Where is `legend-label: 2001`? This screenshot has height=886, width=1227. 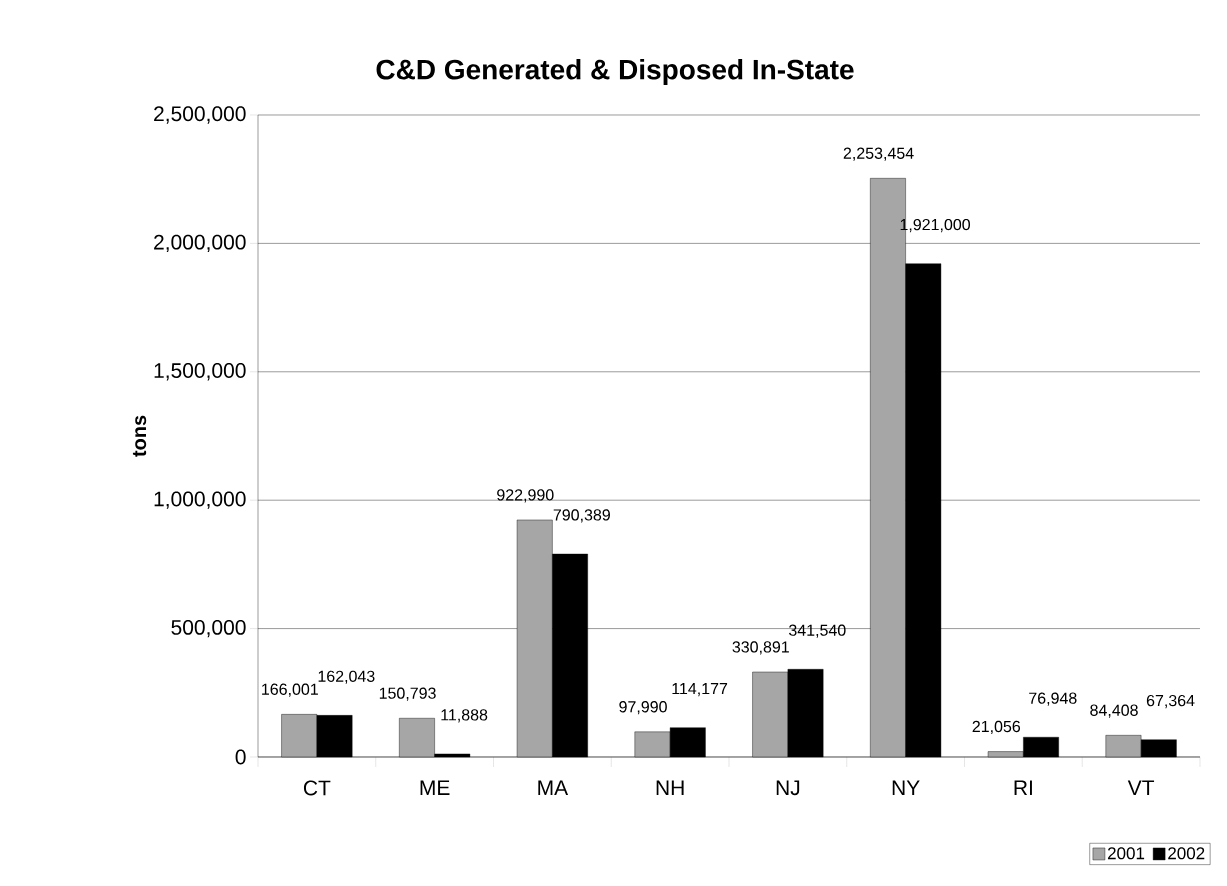
legend-label: 2001 is located at coordinates (1126, 853).